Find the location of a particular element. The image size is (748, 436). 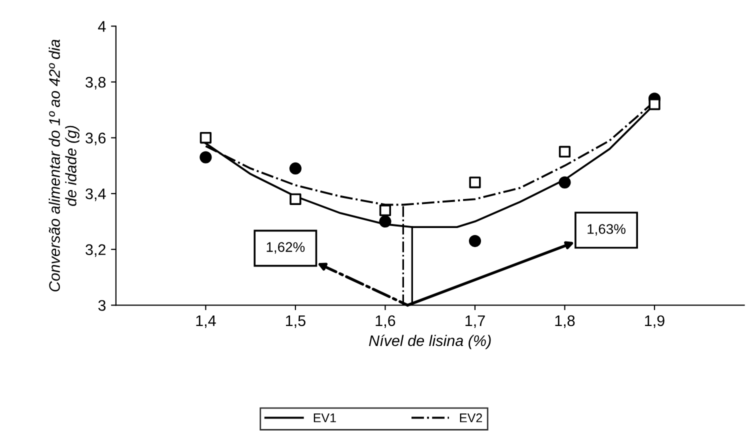

x-tick-label: 1,8 is located at coordinates (565, 321).